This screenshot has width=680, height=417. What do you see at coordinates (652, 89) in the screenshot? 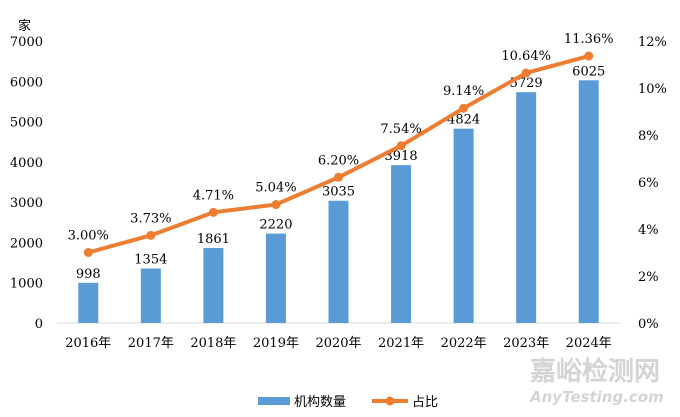
I see `y2-tick-label: 10%` at bounding box center [652, 89].